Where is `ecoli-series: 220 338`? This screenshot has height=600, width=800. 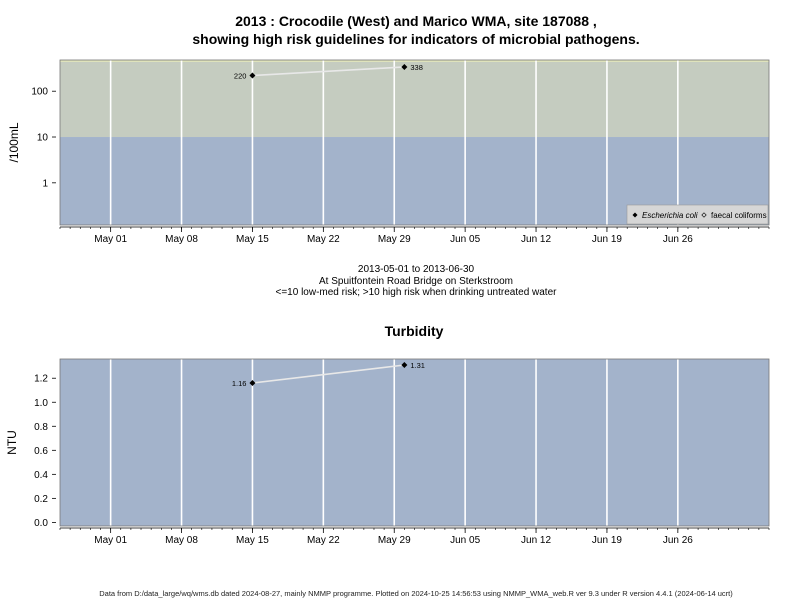 ecoli-series: 220 338 is located at coordinates (328, 72).